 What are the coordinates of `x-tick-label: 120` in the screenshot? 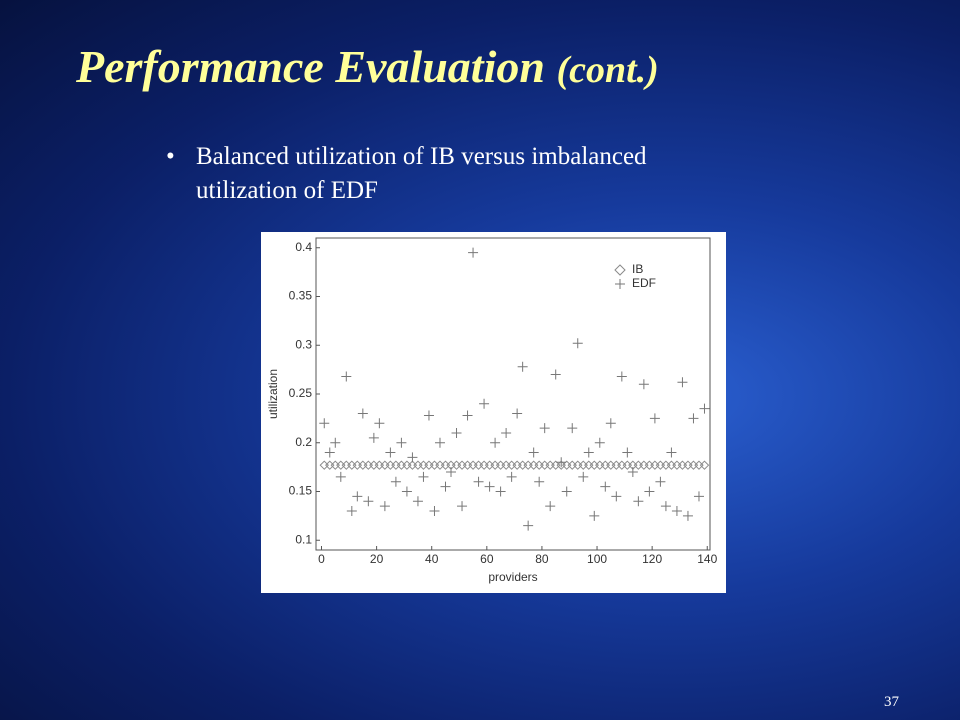 It's located at (652, 559).